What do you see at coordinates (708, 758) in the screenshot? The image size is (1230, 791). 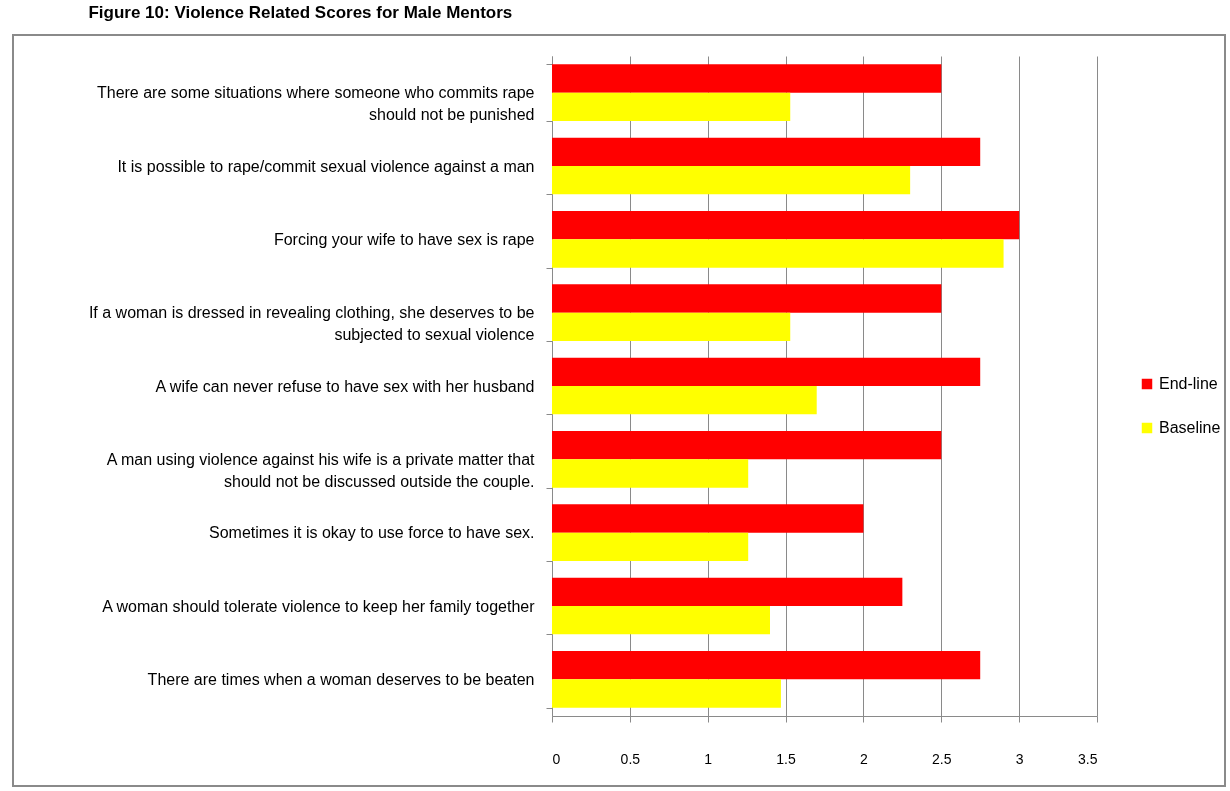 I see `x-tick-label: 1` at bounding box center [708, 758].